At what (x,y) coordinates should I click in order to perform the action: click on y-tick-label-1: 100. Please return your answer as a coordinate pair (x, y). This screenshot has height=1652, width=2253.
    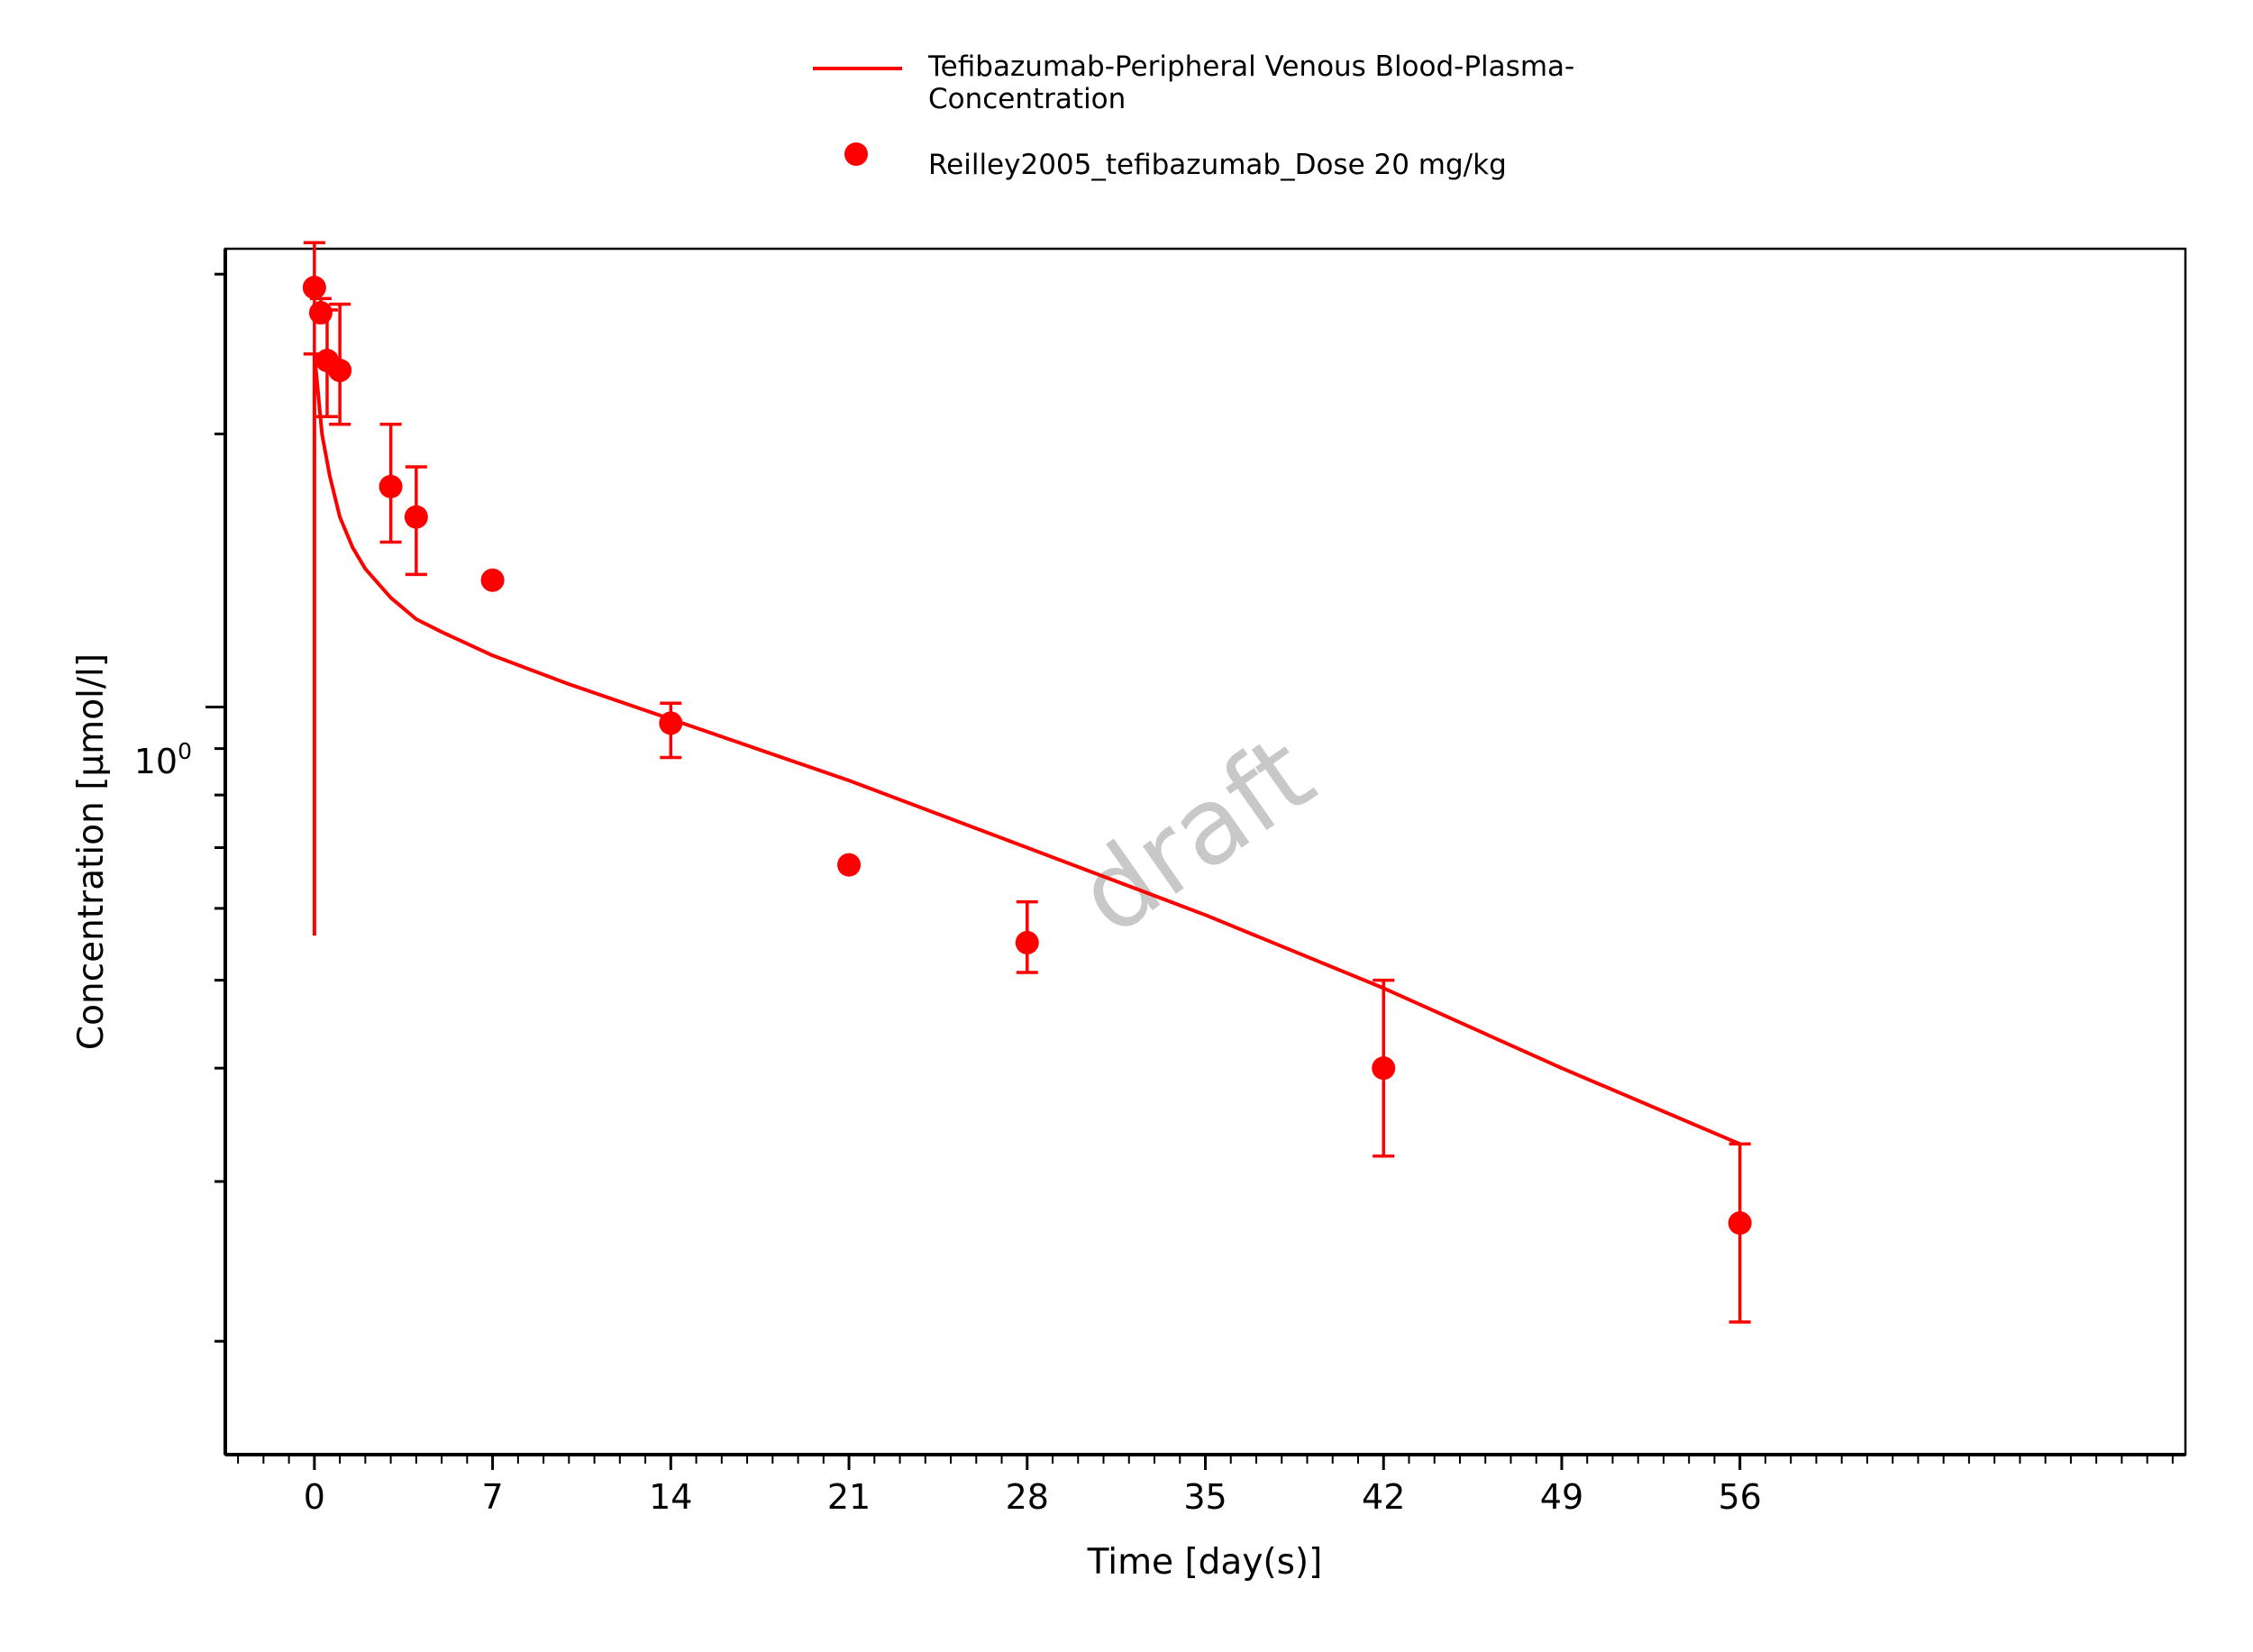
    Looking at the image, I should click on (163, 760).